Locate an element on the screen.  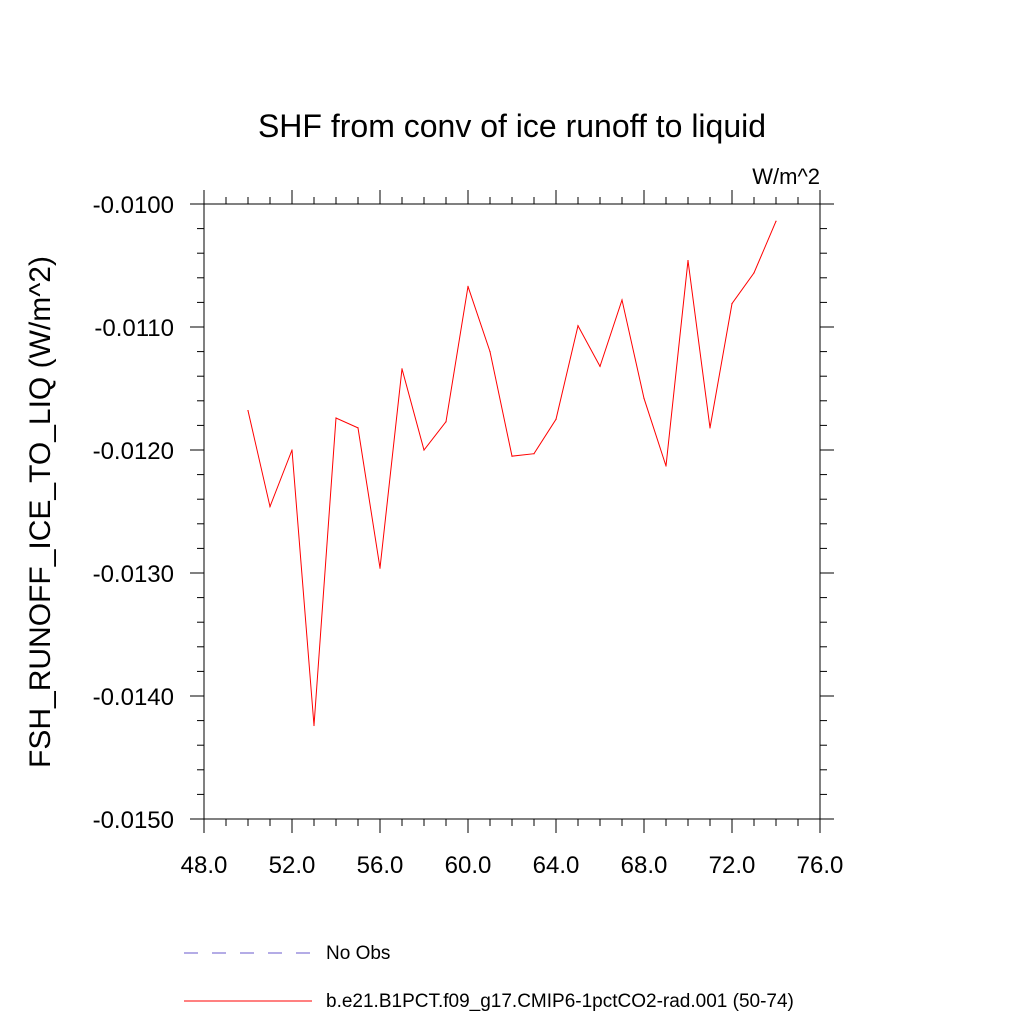
y-tick-label: -0.0120 is located at coordinates (133, 451).